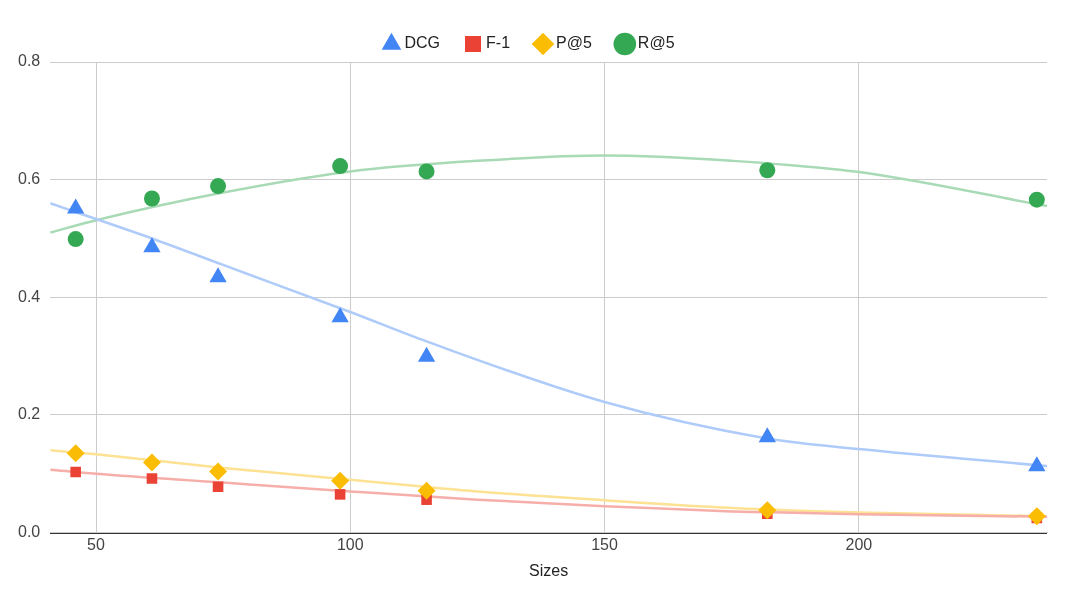  What do you see at coordinates (29, 532) in the screenshot?
I see `y-tick-label: 0.0` at bounding box center [29, 532].